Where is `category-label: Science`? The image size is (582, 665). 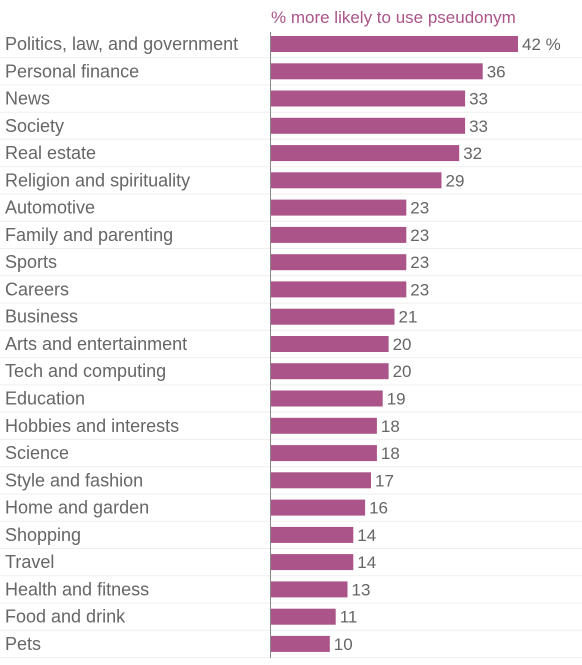
category-label: Science is located at coordinates (37, 453).